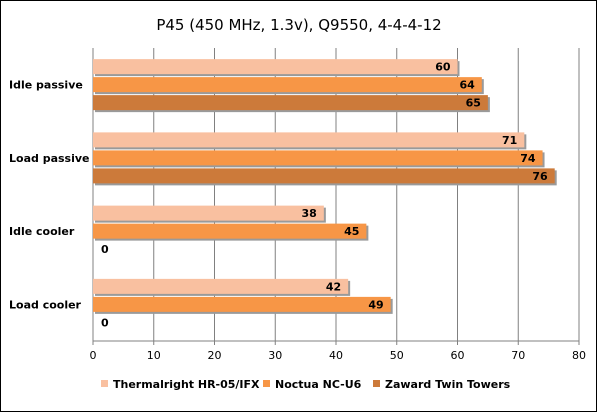  What do you see at coordinates (467, 85) in the screenshot?
I see `data-label: 64` at bounding box center [467, 85].